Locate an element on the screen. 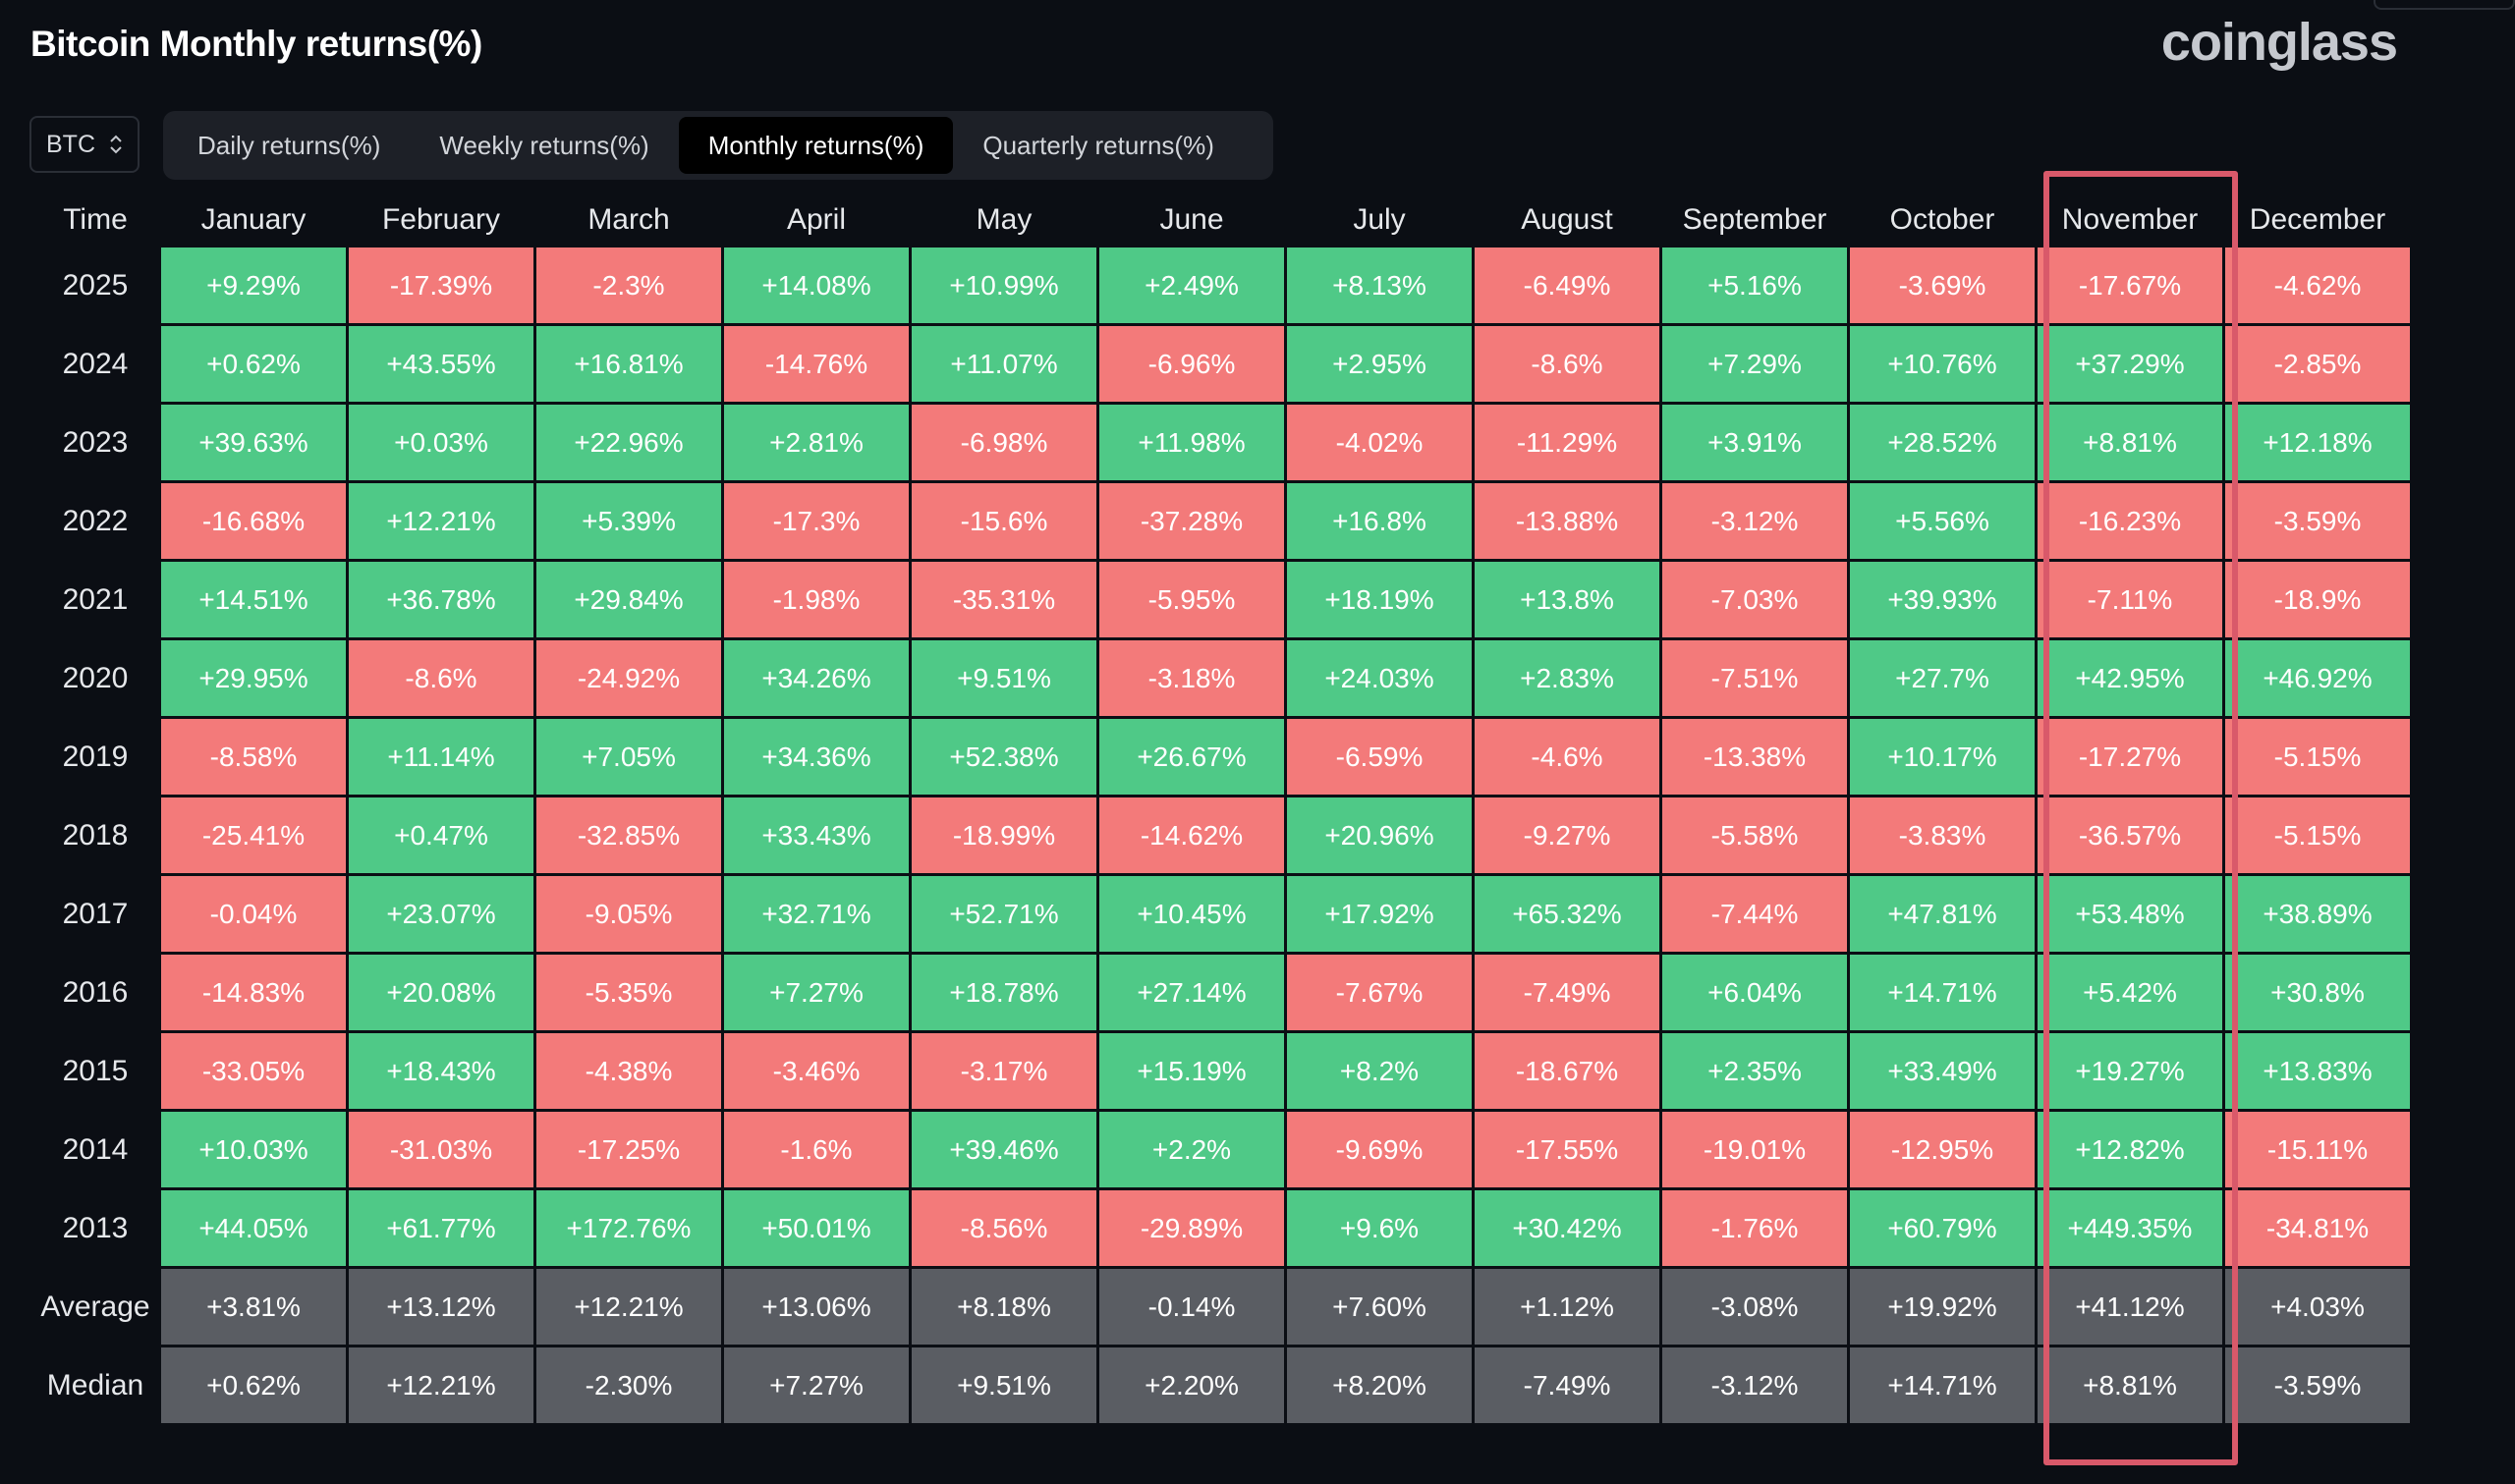 This screenshot has height=1484, width=2515. return-cell: -18.9% is located at coordinates (2317, 599).